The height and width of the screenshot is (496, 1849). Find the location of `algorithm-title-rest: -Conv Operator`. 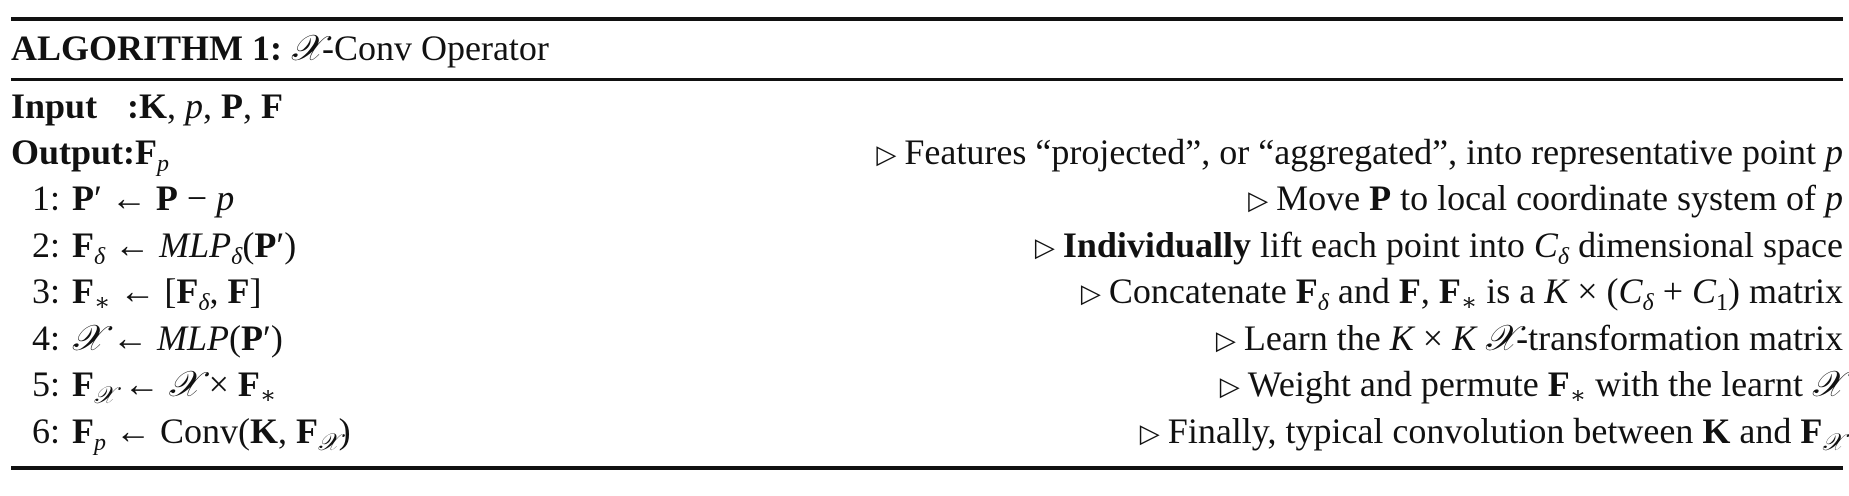

algorithm-title-rest: -Conv Operator is located at coordinates (435, 48).